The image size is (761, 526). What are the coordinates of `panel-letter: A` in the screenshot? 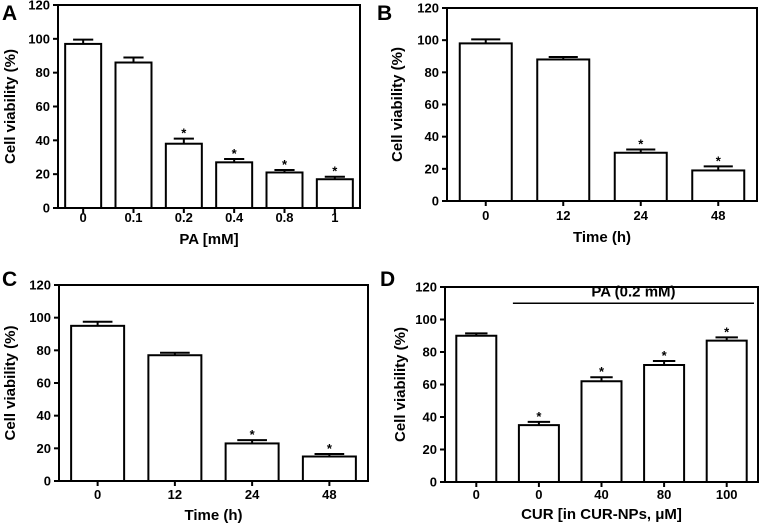 It's located at (9, 13).